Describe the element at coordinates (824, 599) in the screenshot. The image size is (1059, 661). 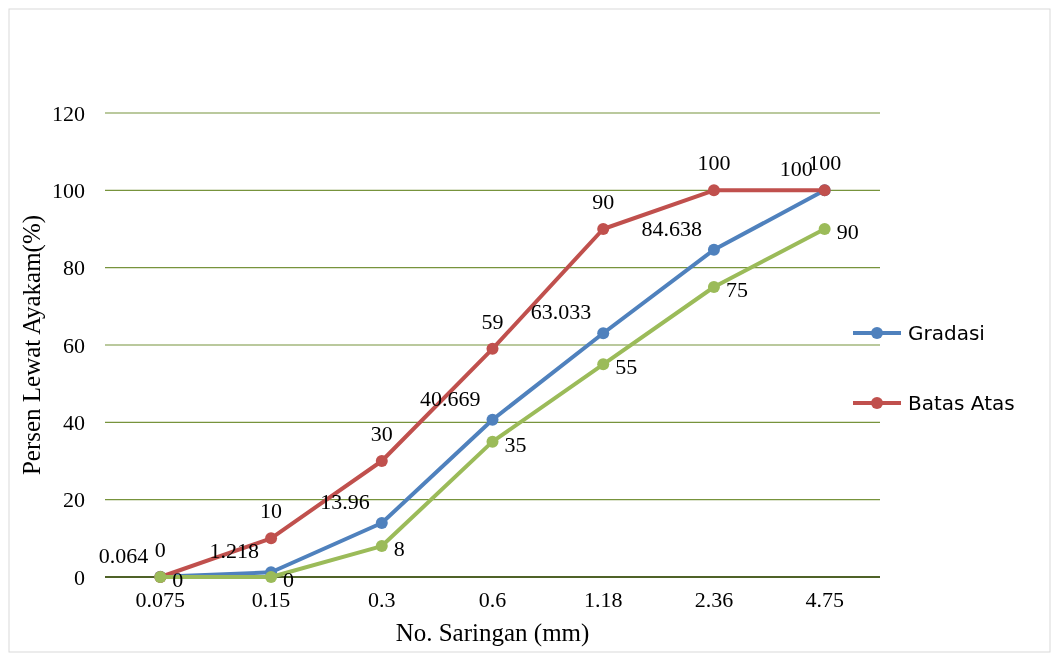
I see `x-tick-label: 4.75` at that location.